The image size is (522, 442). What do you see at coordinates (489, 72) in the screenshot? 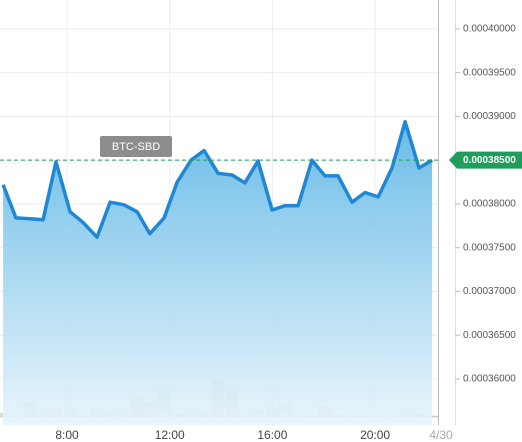
I see `y-tick-label: 0.00039500` at bounding box center [489, 72].